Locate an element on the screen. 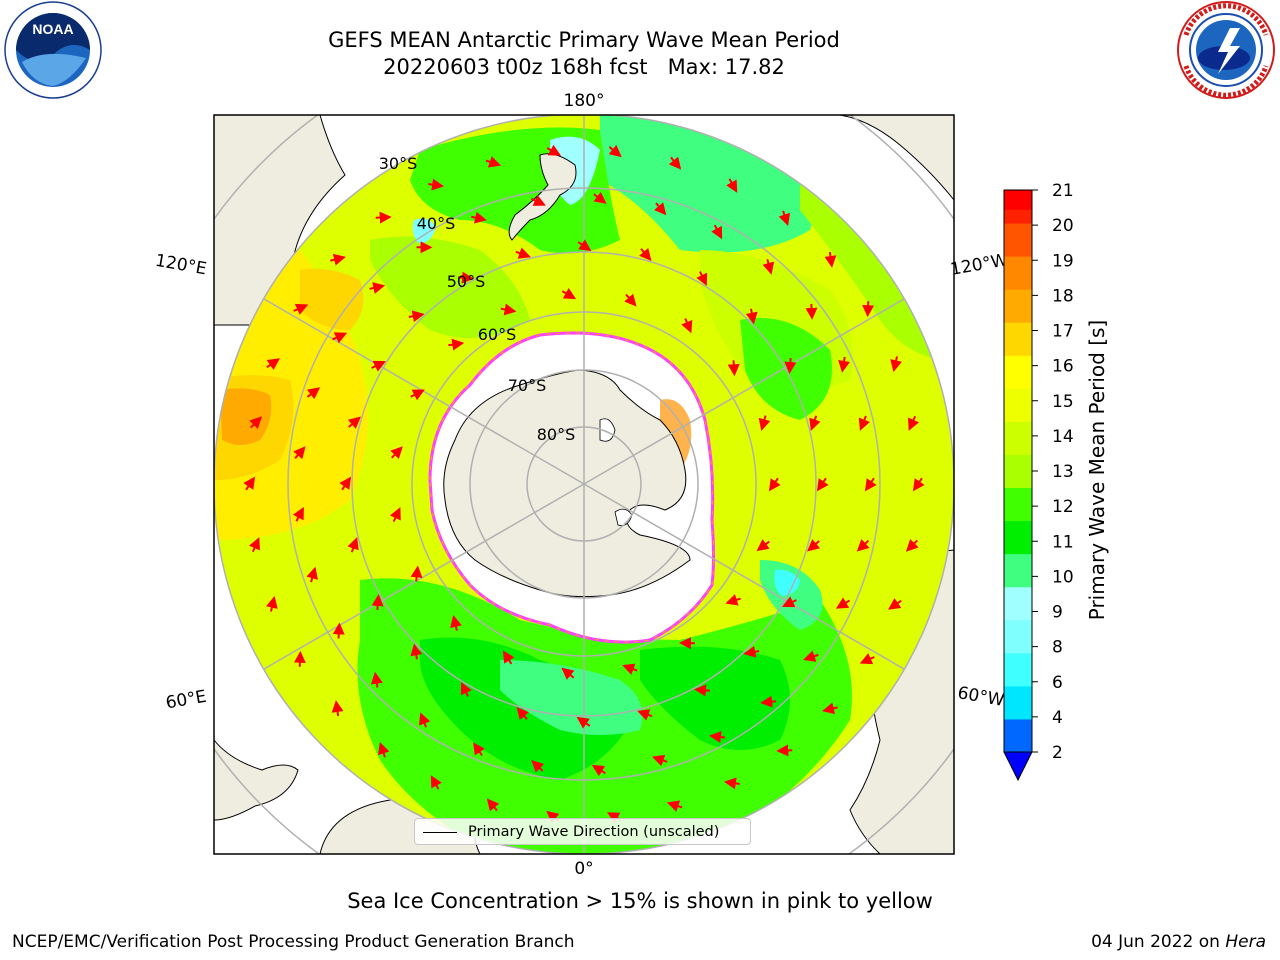 The image size is (1280, 960). nws-logo is located at coordinates (1226, 50).